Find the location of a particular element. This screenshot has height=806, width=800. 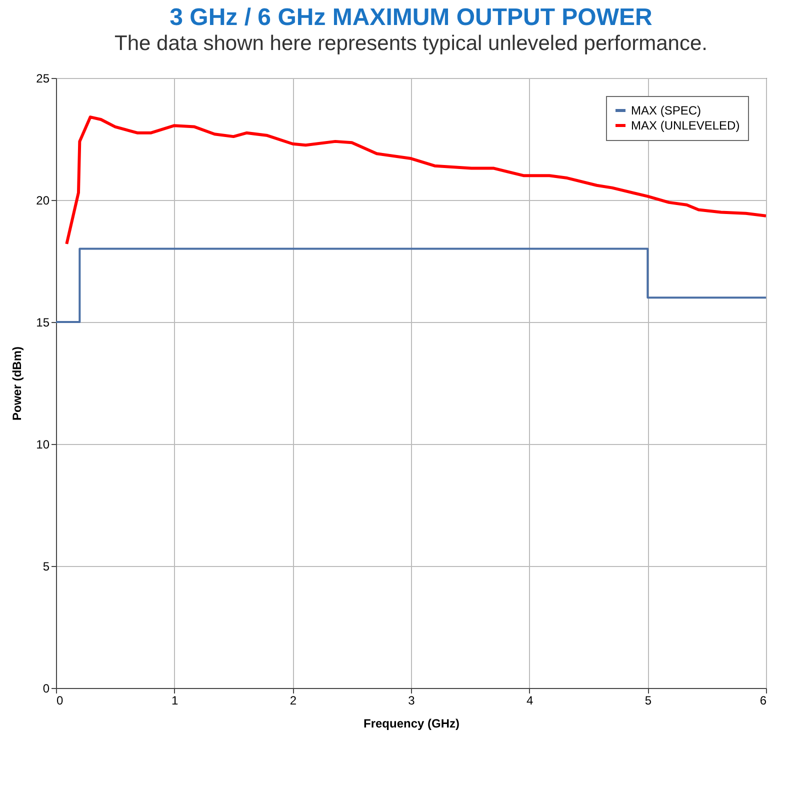

chart-subtitle: The data shown here represents typical unleveled performance. is located at coordinates (411, 43).